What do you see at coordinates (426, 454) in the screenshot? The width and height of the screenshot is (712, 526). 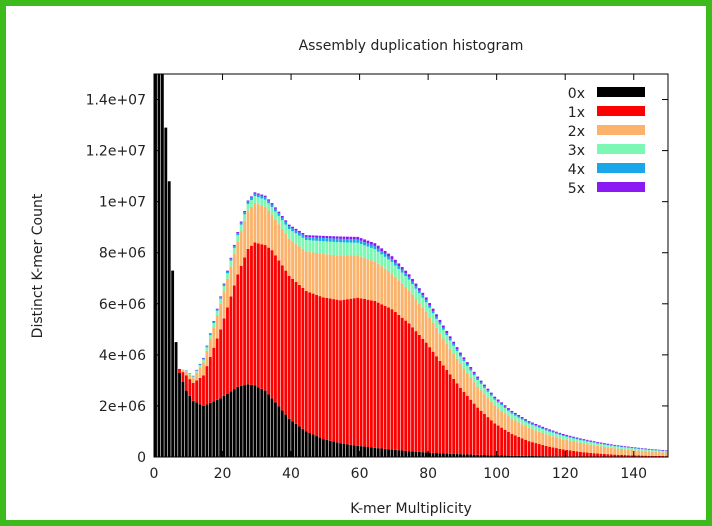 I see `bar-0x-m80` at bounding box center [426, 454].